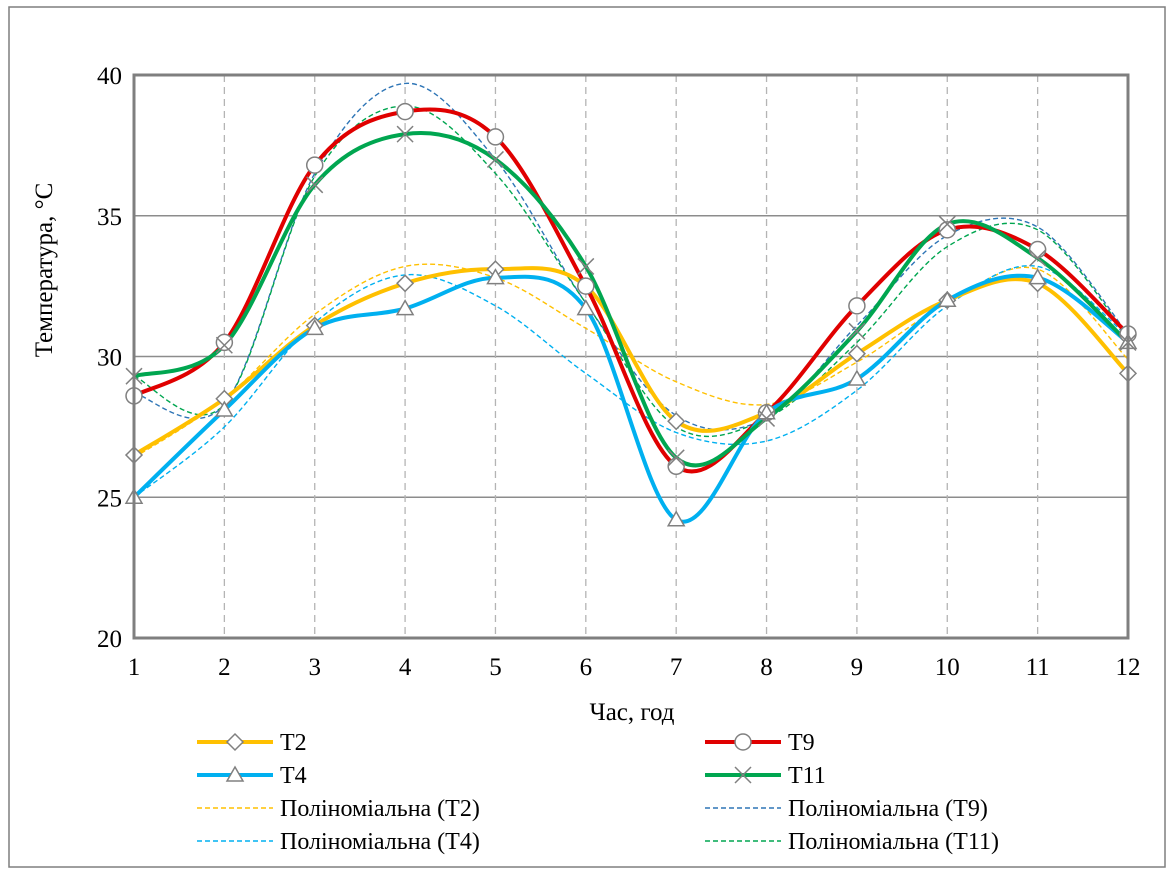  What do you see at coordinates (252, 743) in the screenshot?
I see `legend-item: T2` at bounding box center [252, 743].